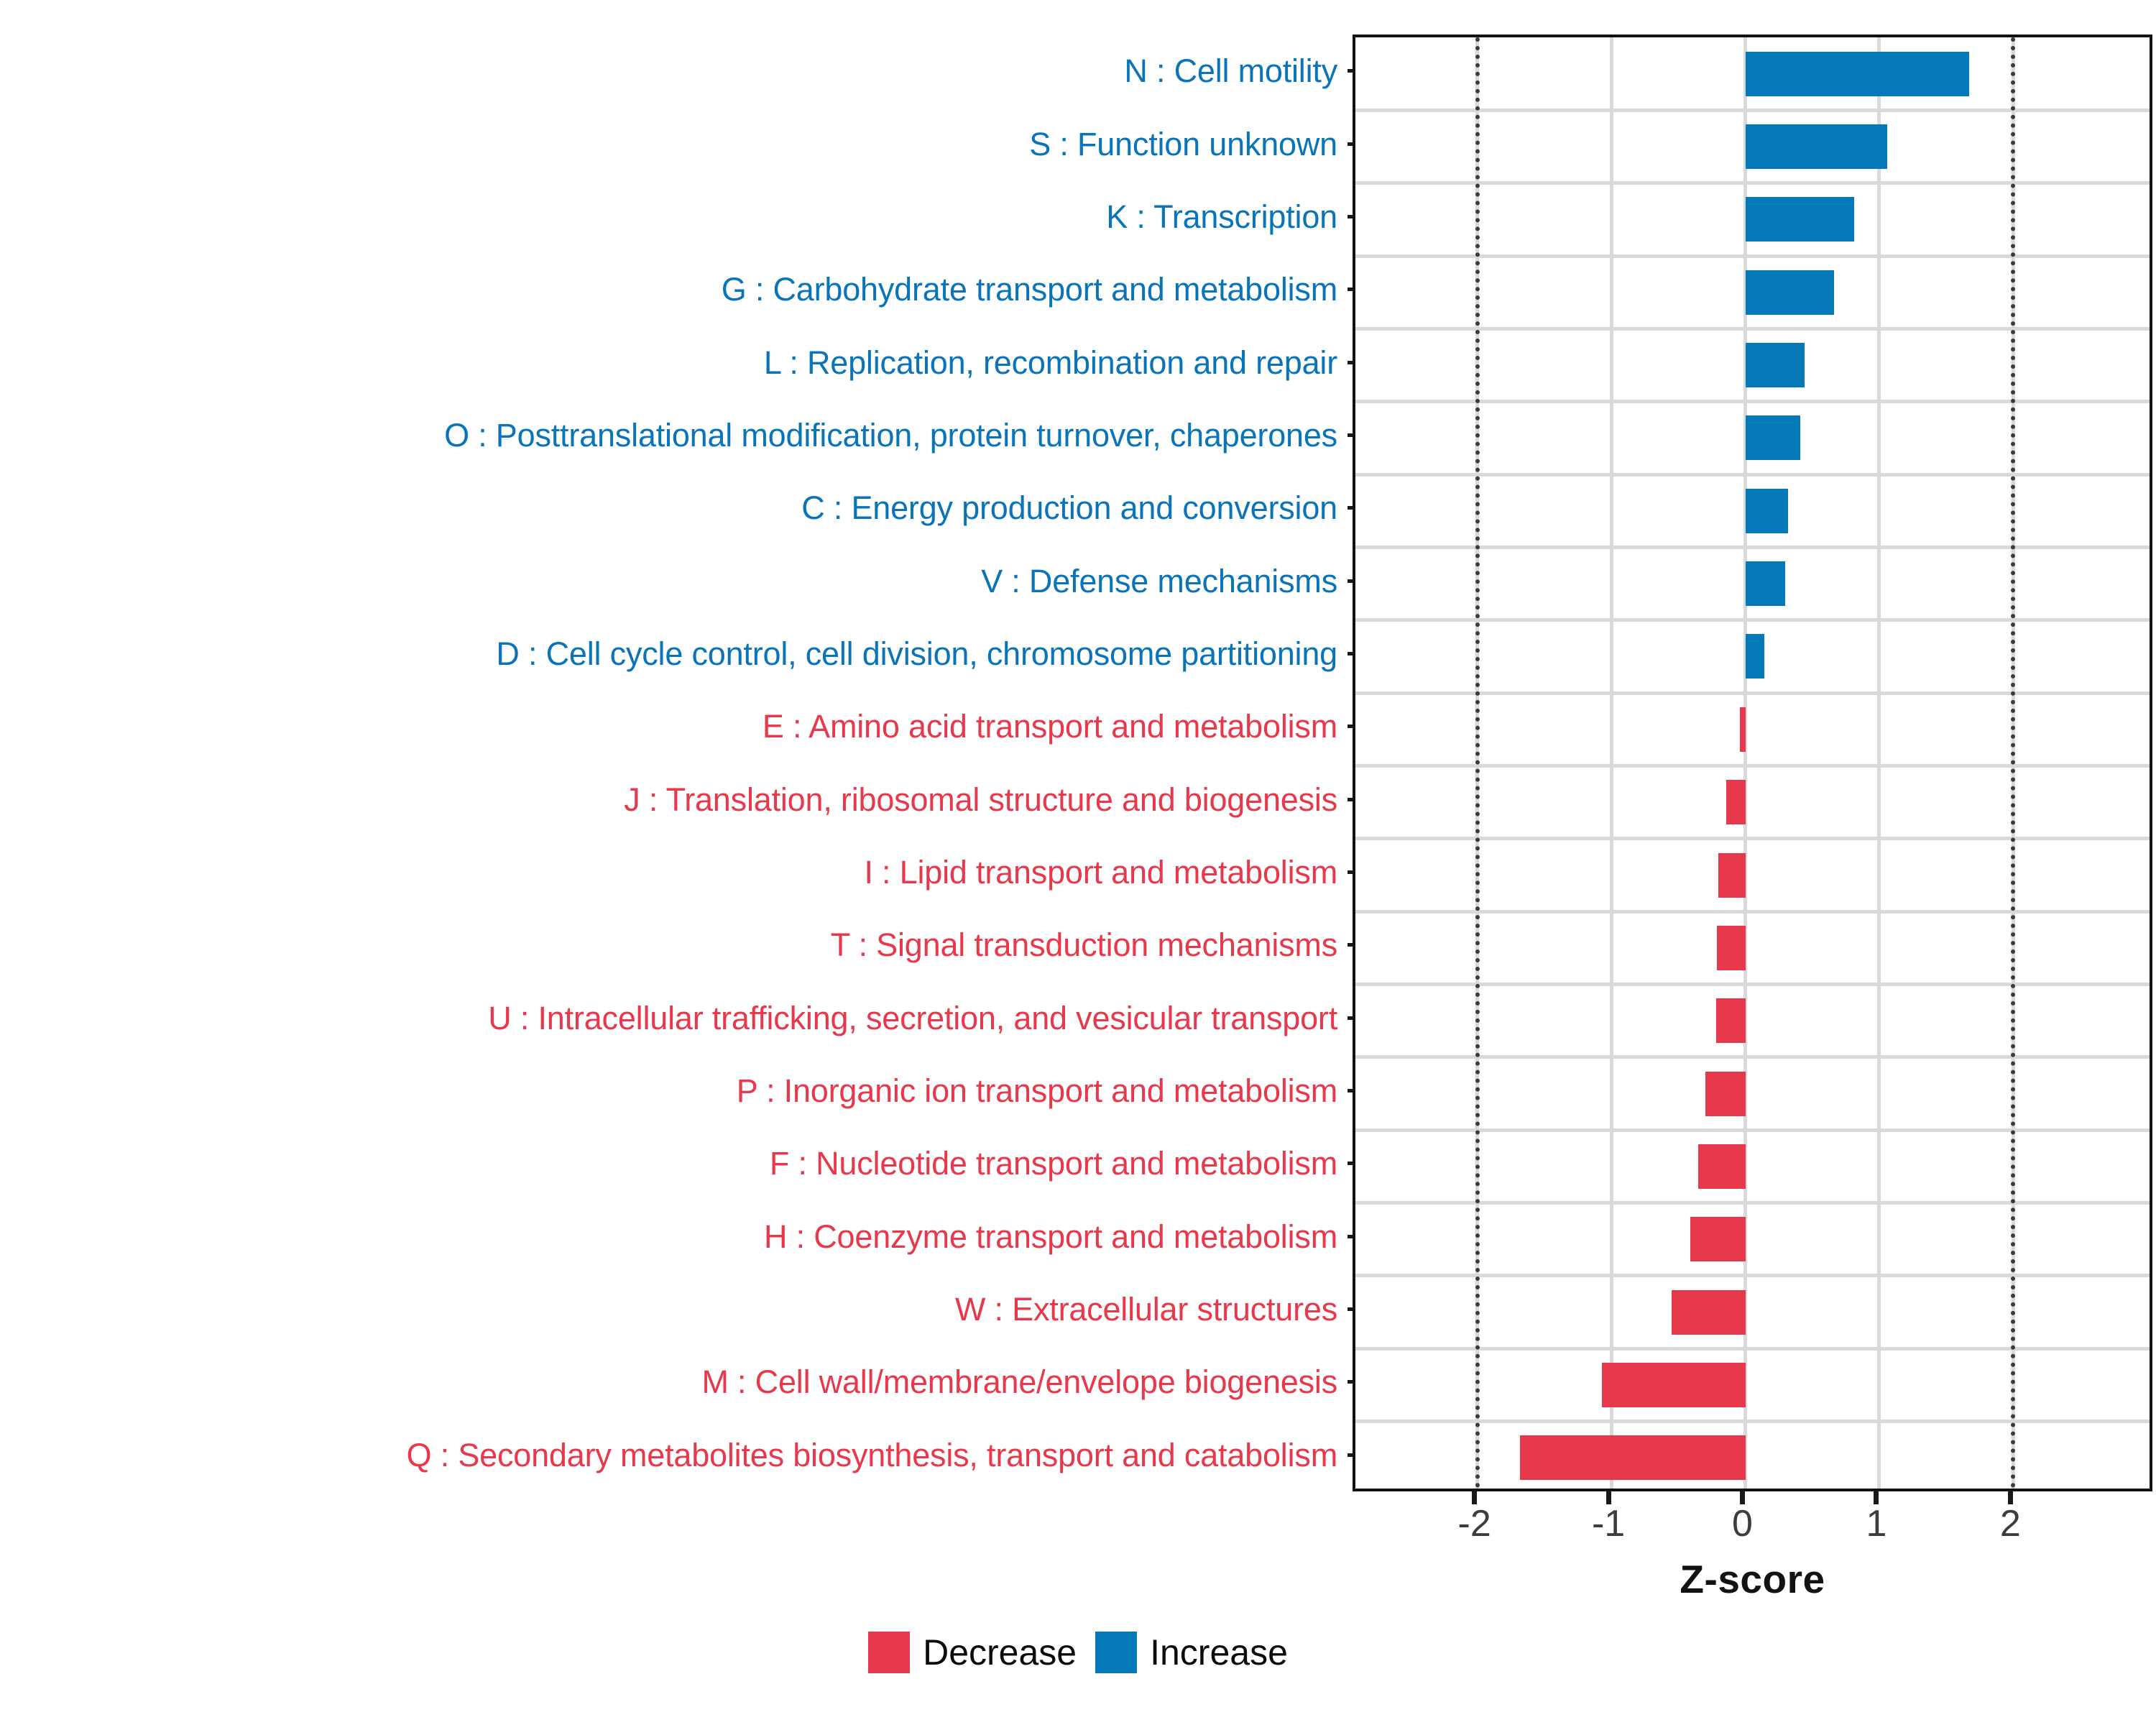 Image resolution: width=2156 pixels, height=1725 pixels. I want to click on y-axis-label-row: F : Nucleotide transport and metabolism, so click(674, 1163).